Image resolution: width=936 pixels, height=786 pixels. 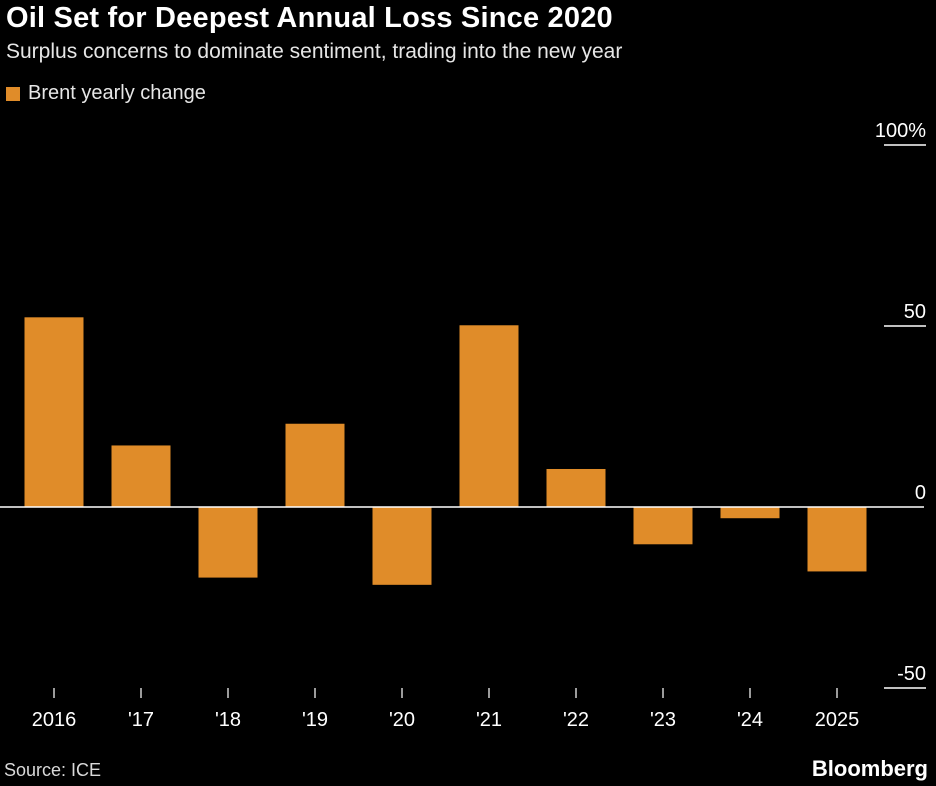 I want to click on x-tick-label: '23, so click(x=663, y=720).